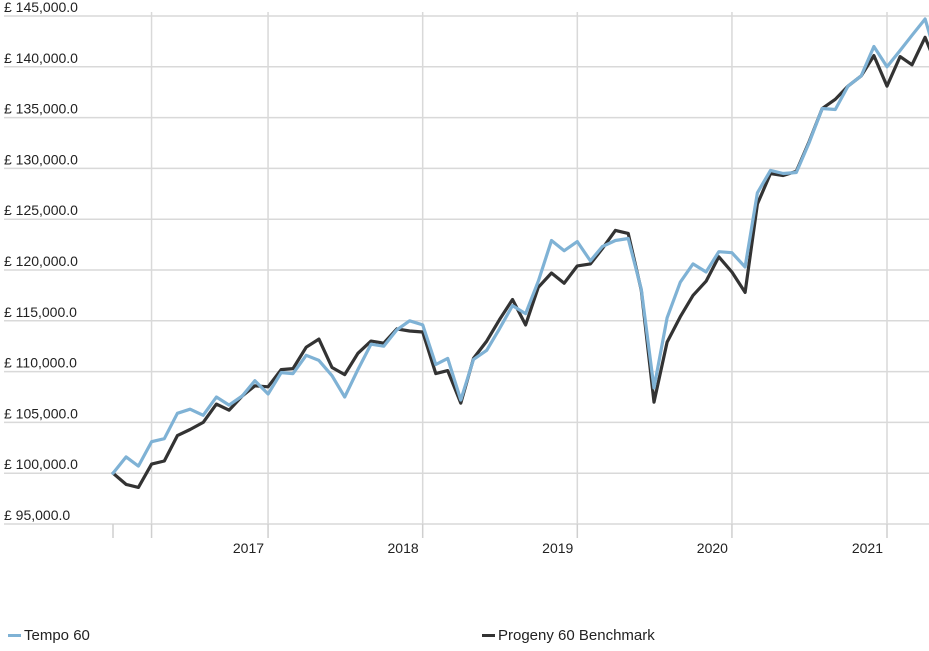 The width and height of the screenshot is (929, 651). I want to click on legend-item-progeny-60-benchmark: Progeny 60 Benchmark, so click(568, 635).